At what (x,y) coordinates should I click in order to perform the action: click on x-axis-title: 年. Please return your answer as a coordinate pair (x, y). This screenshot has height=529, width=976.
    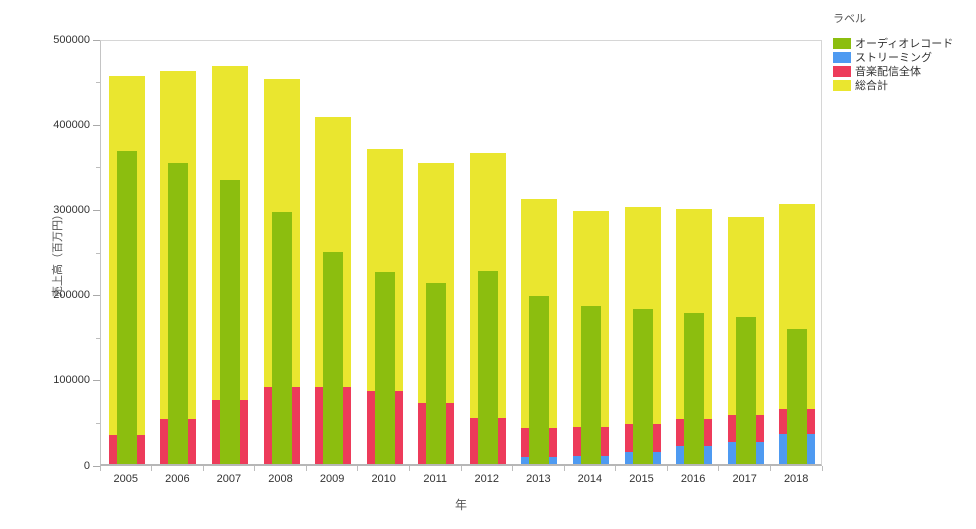
    Looking at the image, I should click on (460, 505).